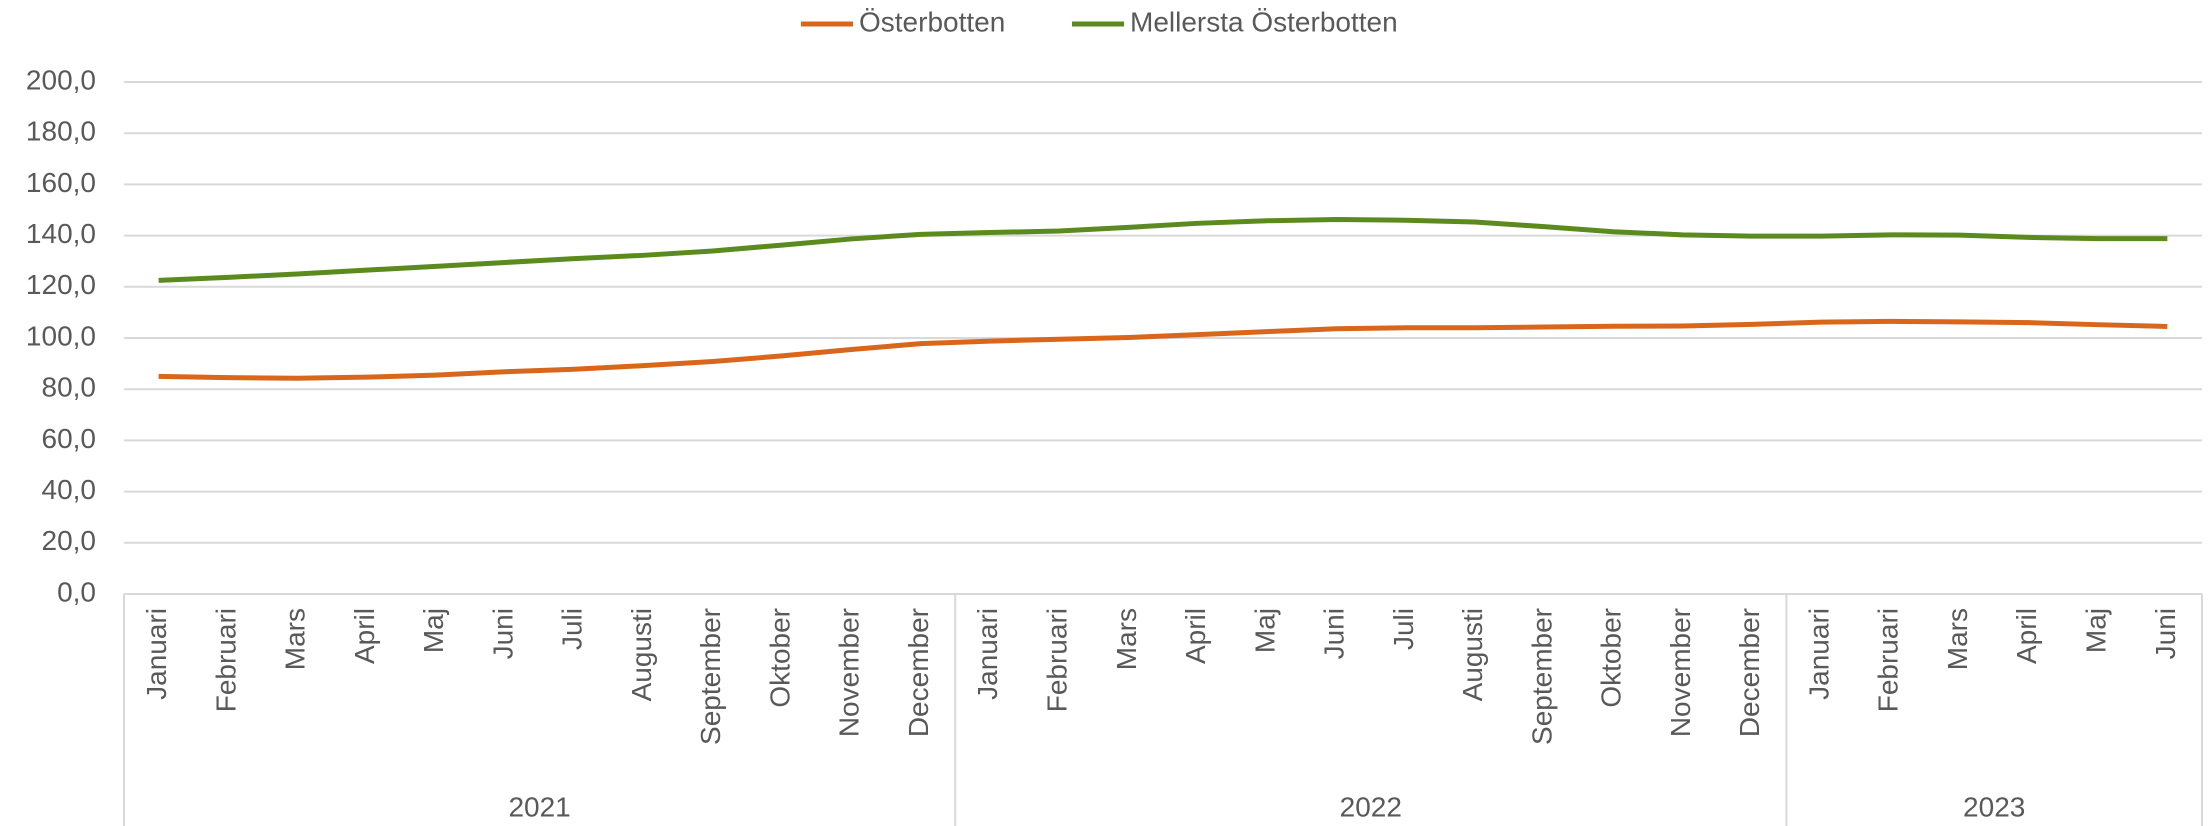  I want to click on legend-label: Mellersta Österbotten, so click(1264, 21).